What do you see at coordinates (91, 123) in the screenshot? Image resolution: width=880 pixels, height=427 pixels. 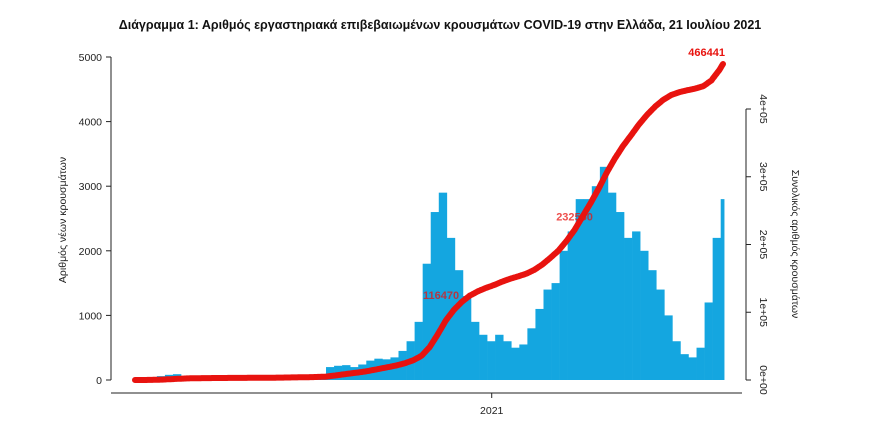 I see `y-tick-label: 4000` at bounding box center [91, 123].